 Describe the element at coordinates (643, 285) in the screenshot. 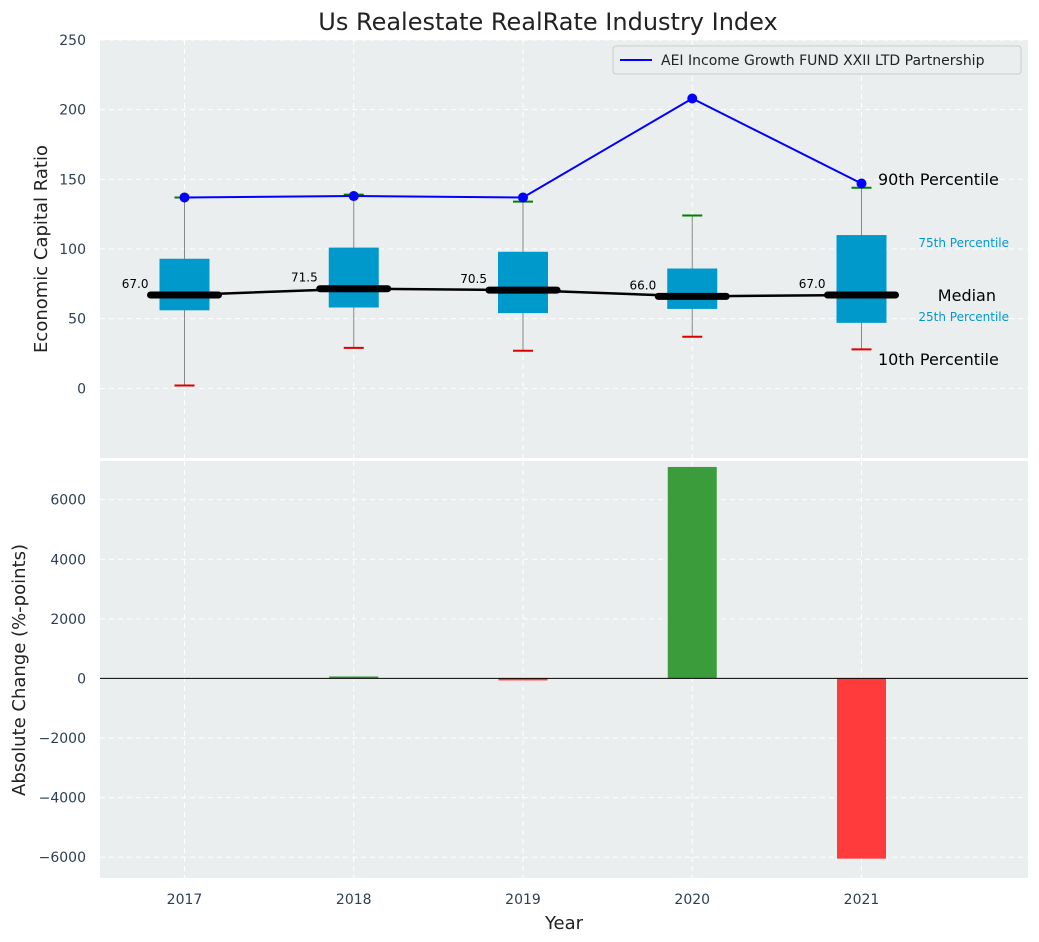

I see `median-value-label: 66.0` at that location.